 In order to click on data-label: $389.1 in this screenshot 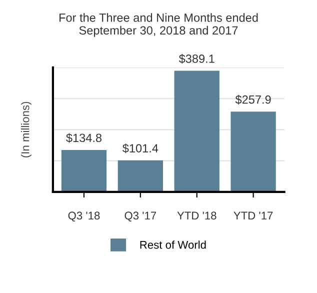, I will do `click(196, 59)`.